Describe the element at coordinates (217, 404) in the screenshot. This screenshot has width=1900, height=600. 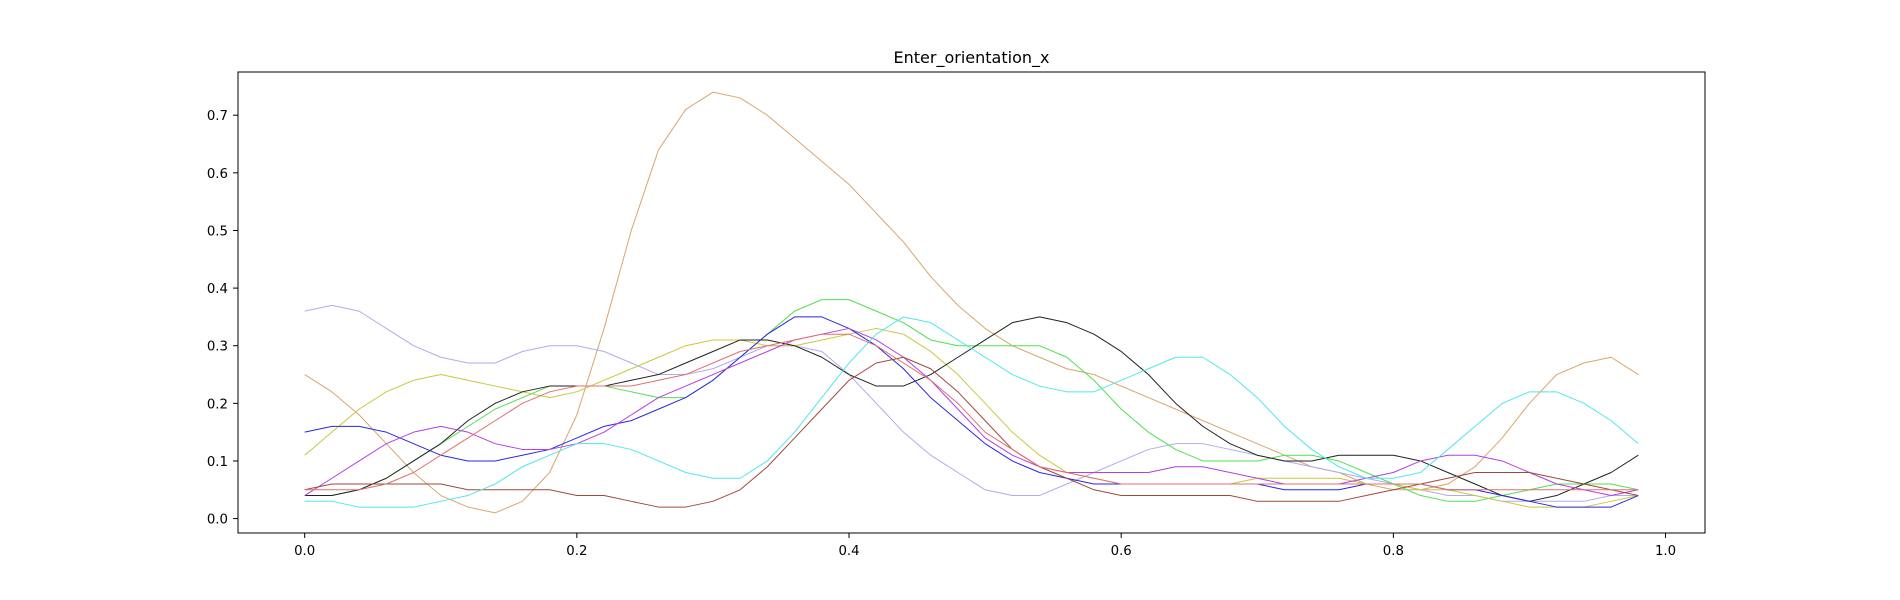
I see `y-tick-label: 0.2` at that location.